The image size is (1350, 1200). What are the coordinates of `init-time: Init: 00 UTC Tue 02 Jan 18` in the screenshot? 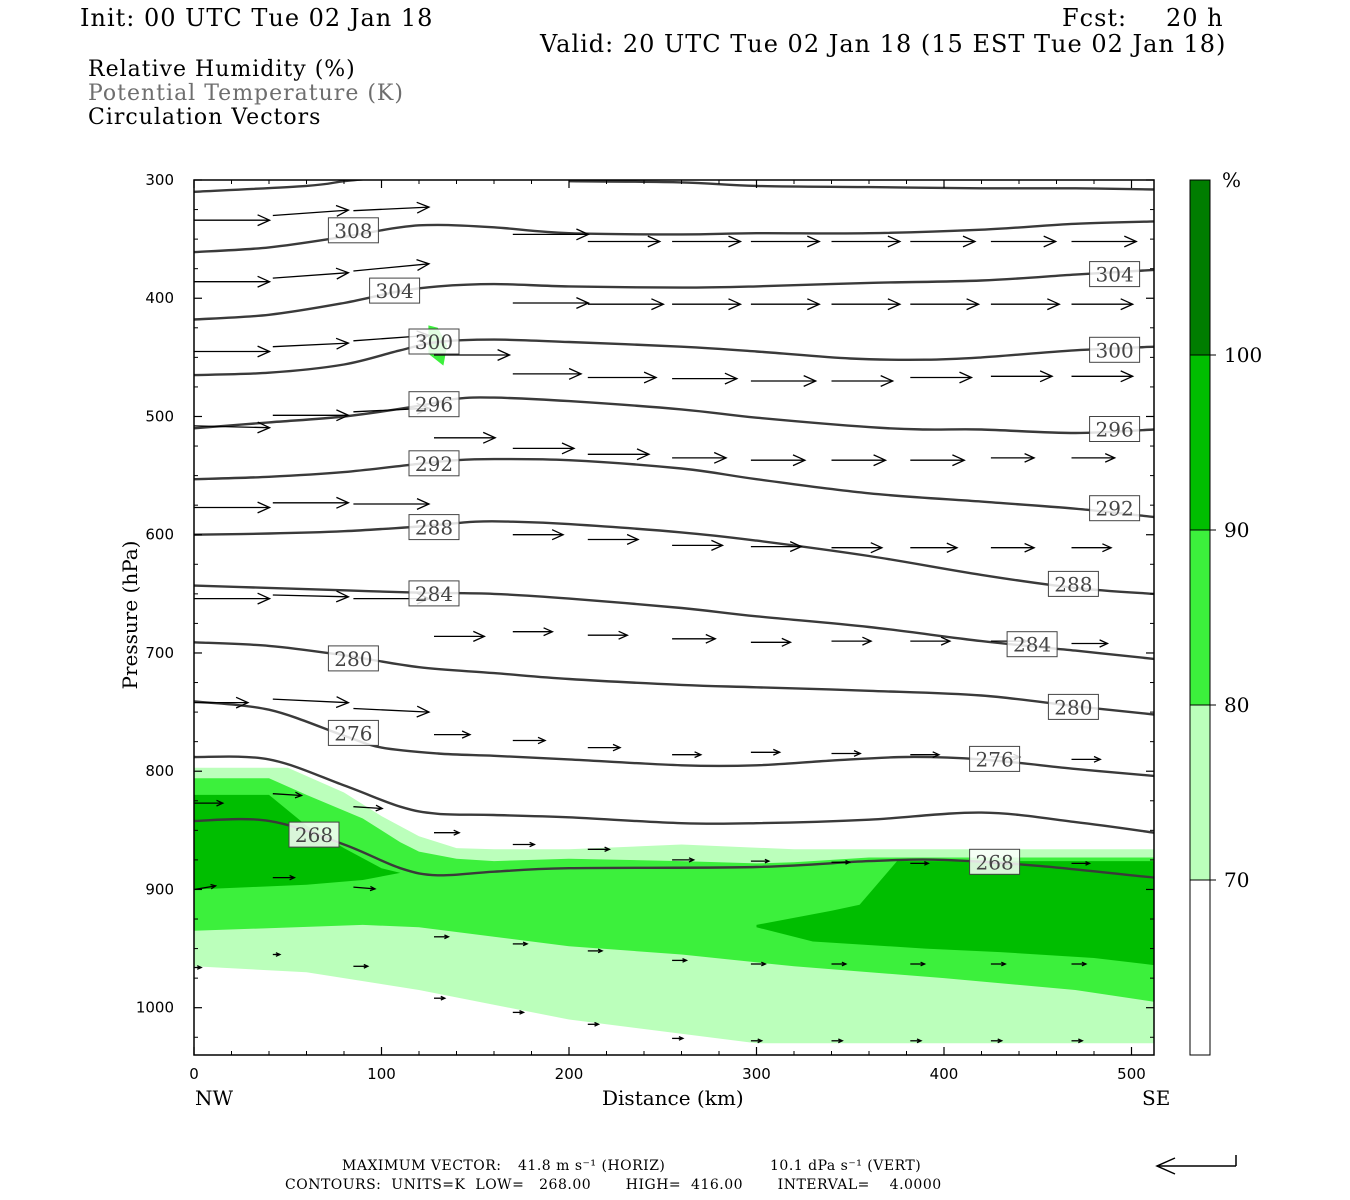 It's located at (257, 18).